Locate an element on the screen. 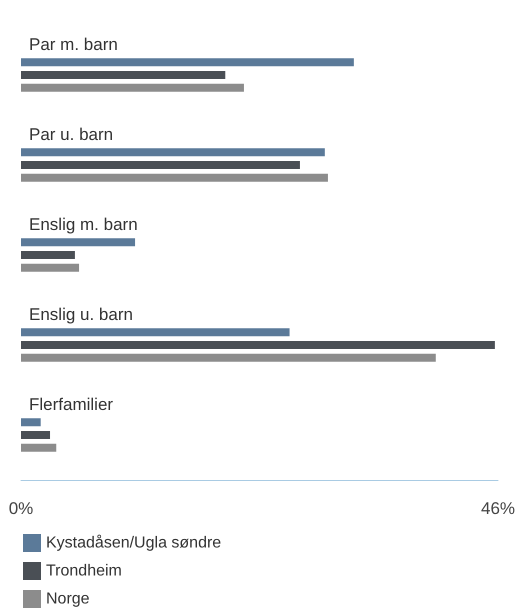 The width and height of the screenshot is (520, 615). y-tick-label: Flerfamilier is located at coordinates (71, 404).